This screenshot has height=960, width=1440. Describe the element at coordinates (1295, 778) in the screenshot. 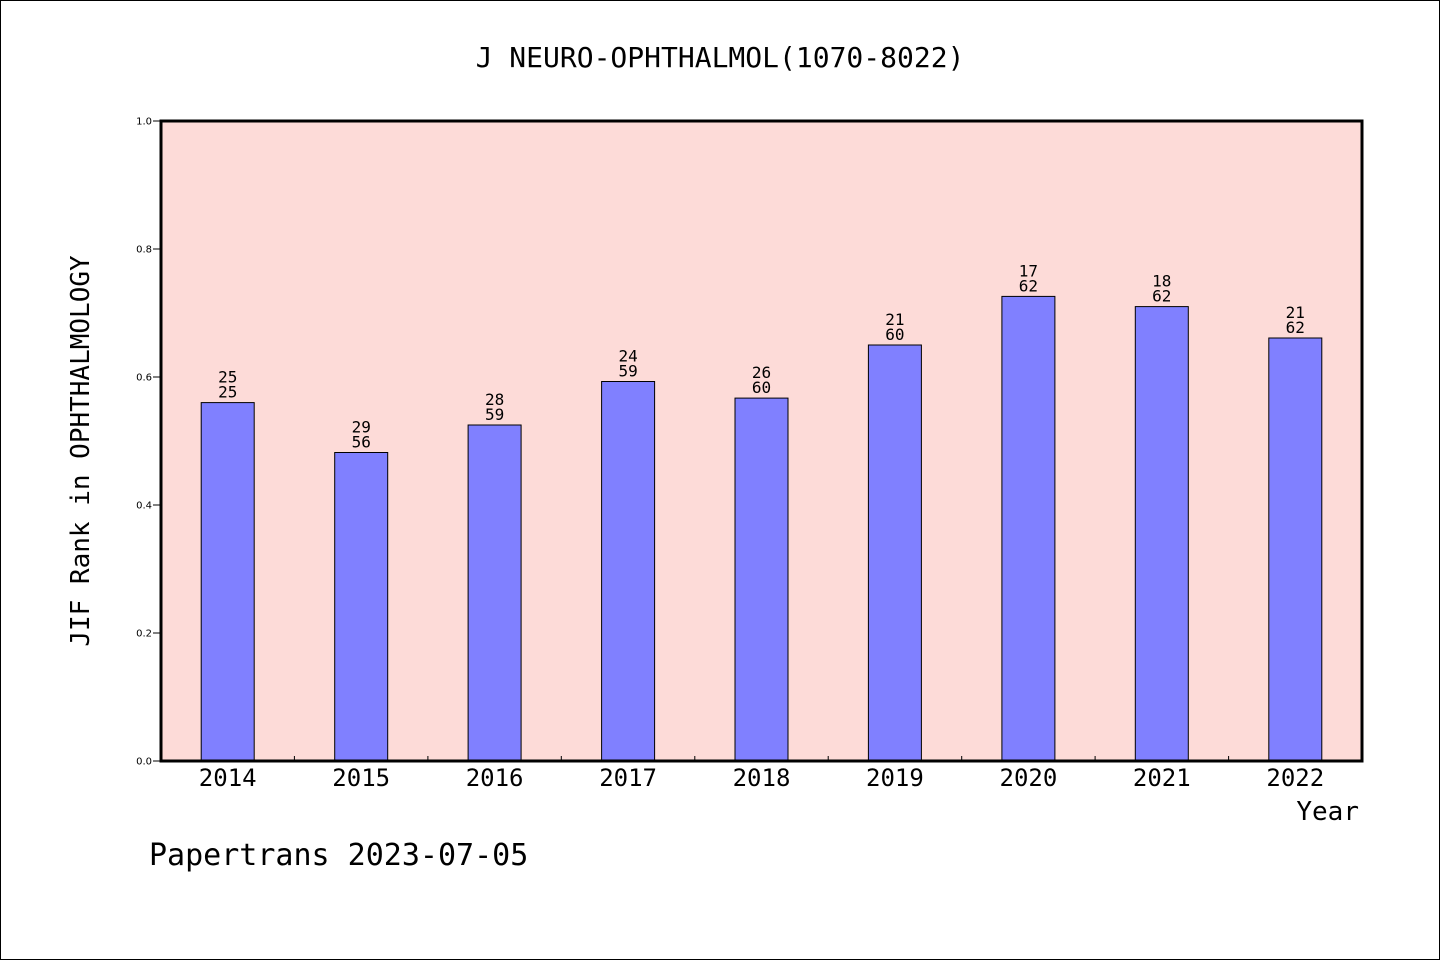

I see `x-tick-label-2022: 2022` at that location.